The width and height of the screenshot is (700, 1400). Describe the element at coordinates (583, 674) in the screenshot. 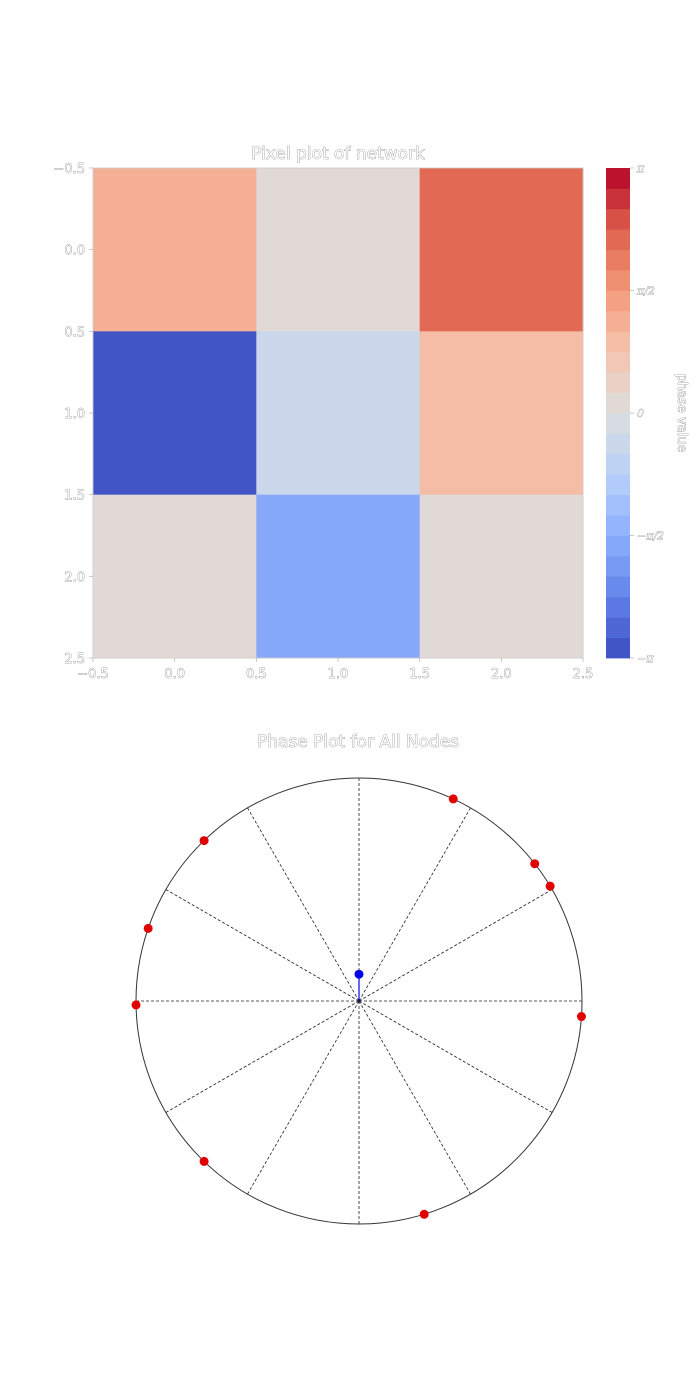

I see `x-tick-label: 2.5` at that location.